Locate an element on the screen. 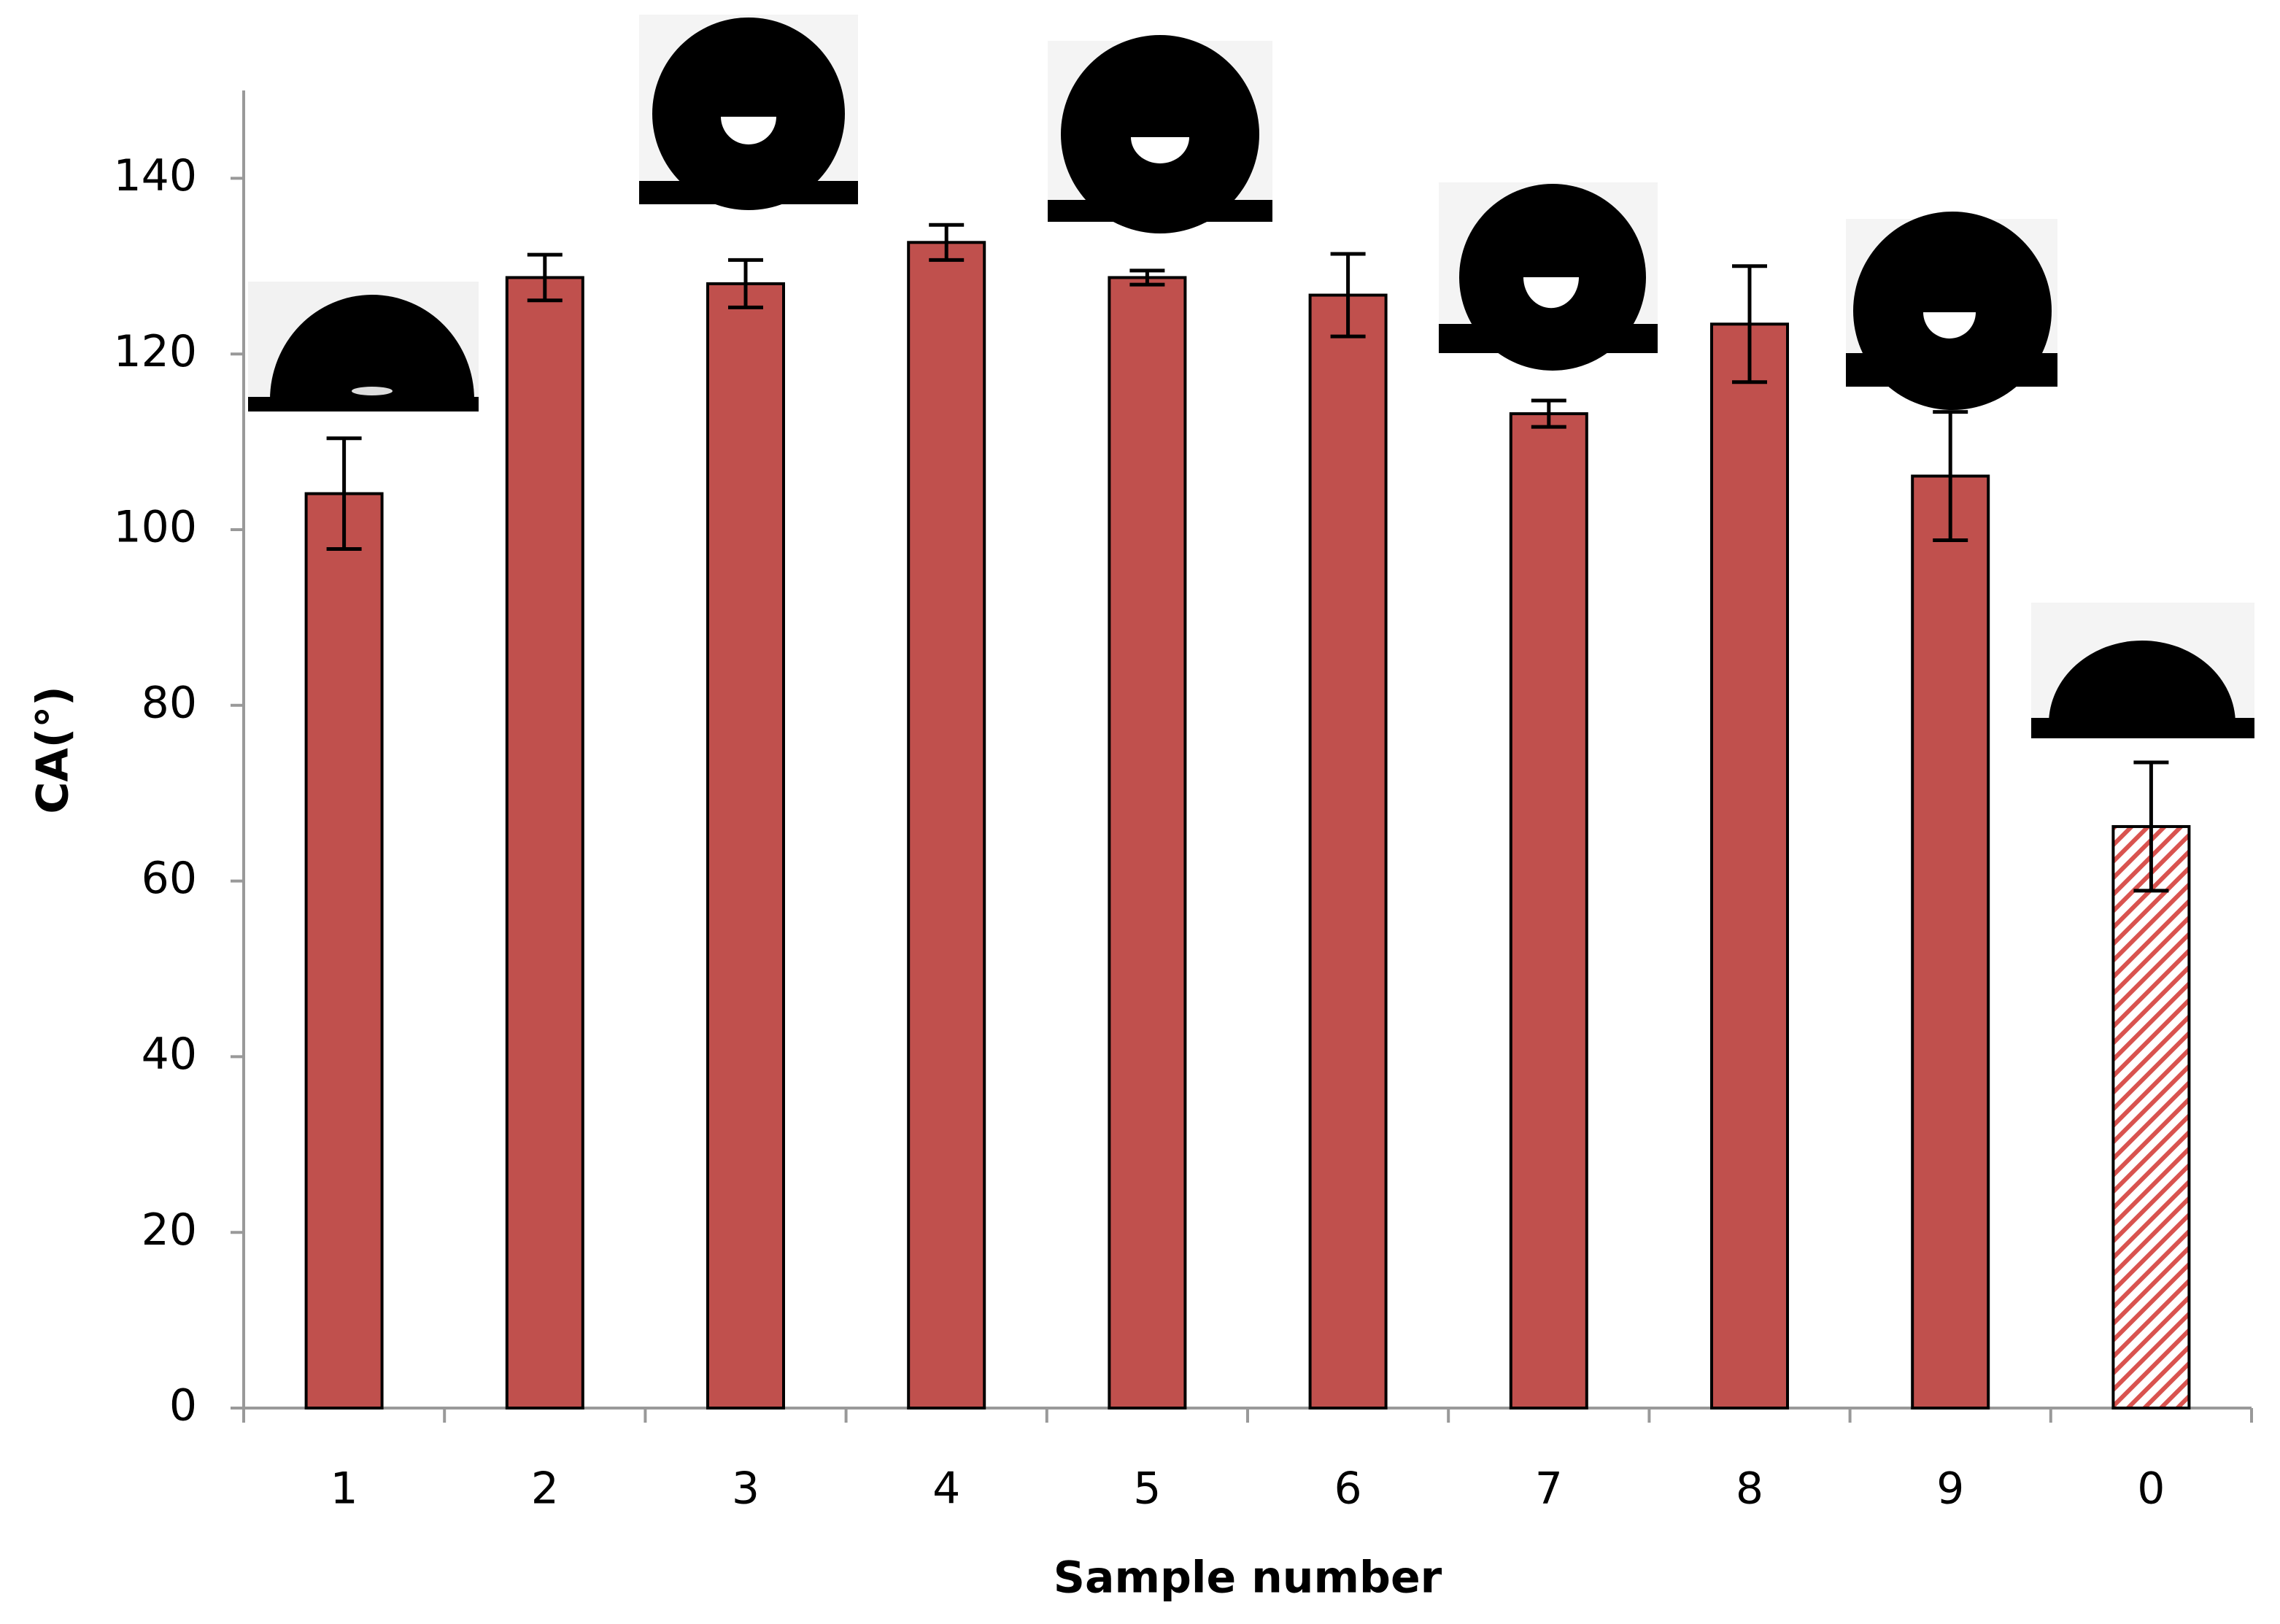 The height and width of the screenshot is (1624, 2280). x-tick-label: 6 is located at coordinates (1348, 1489).